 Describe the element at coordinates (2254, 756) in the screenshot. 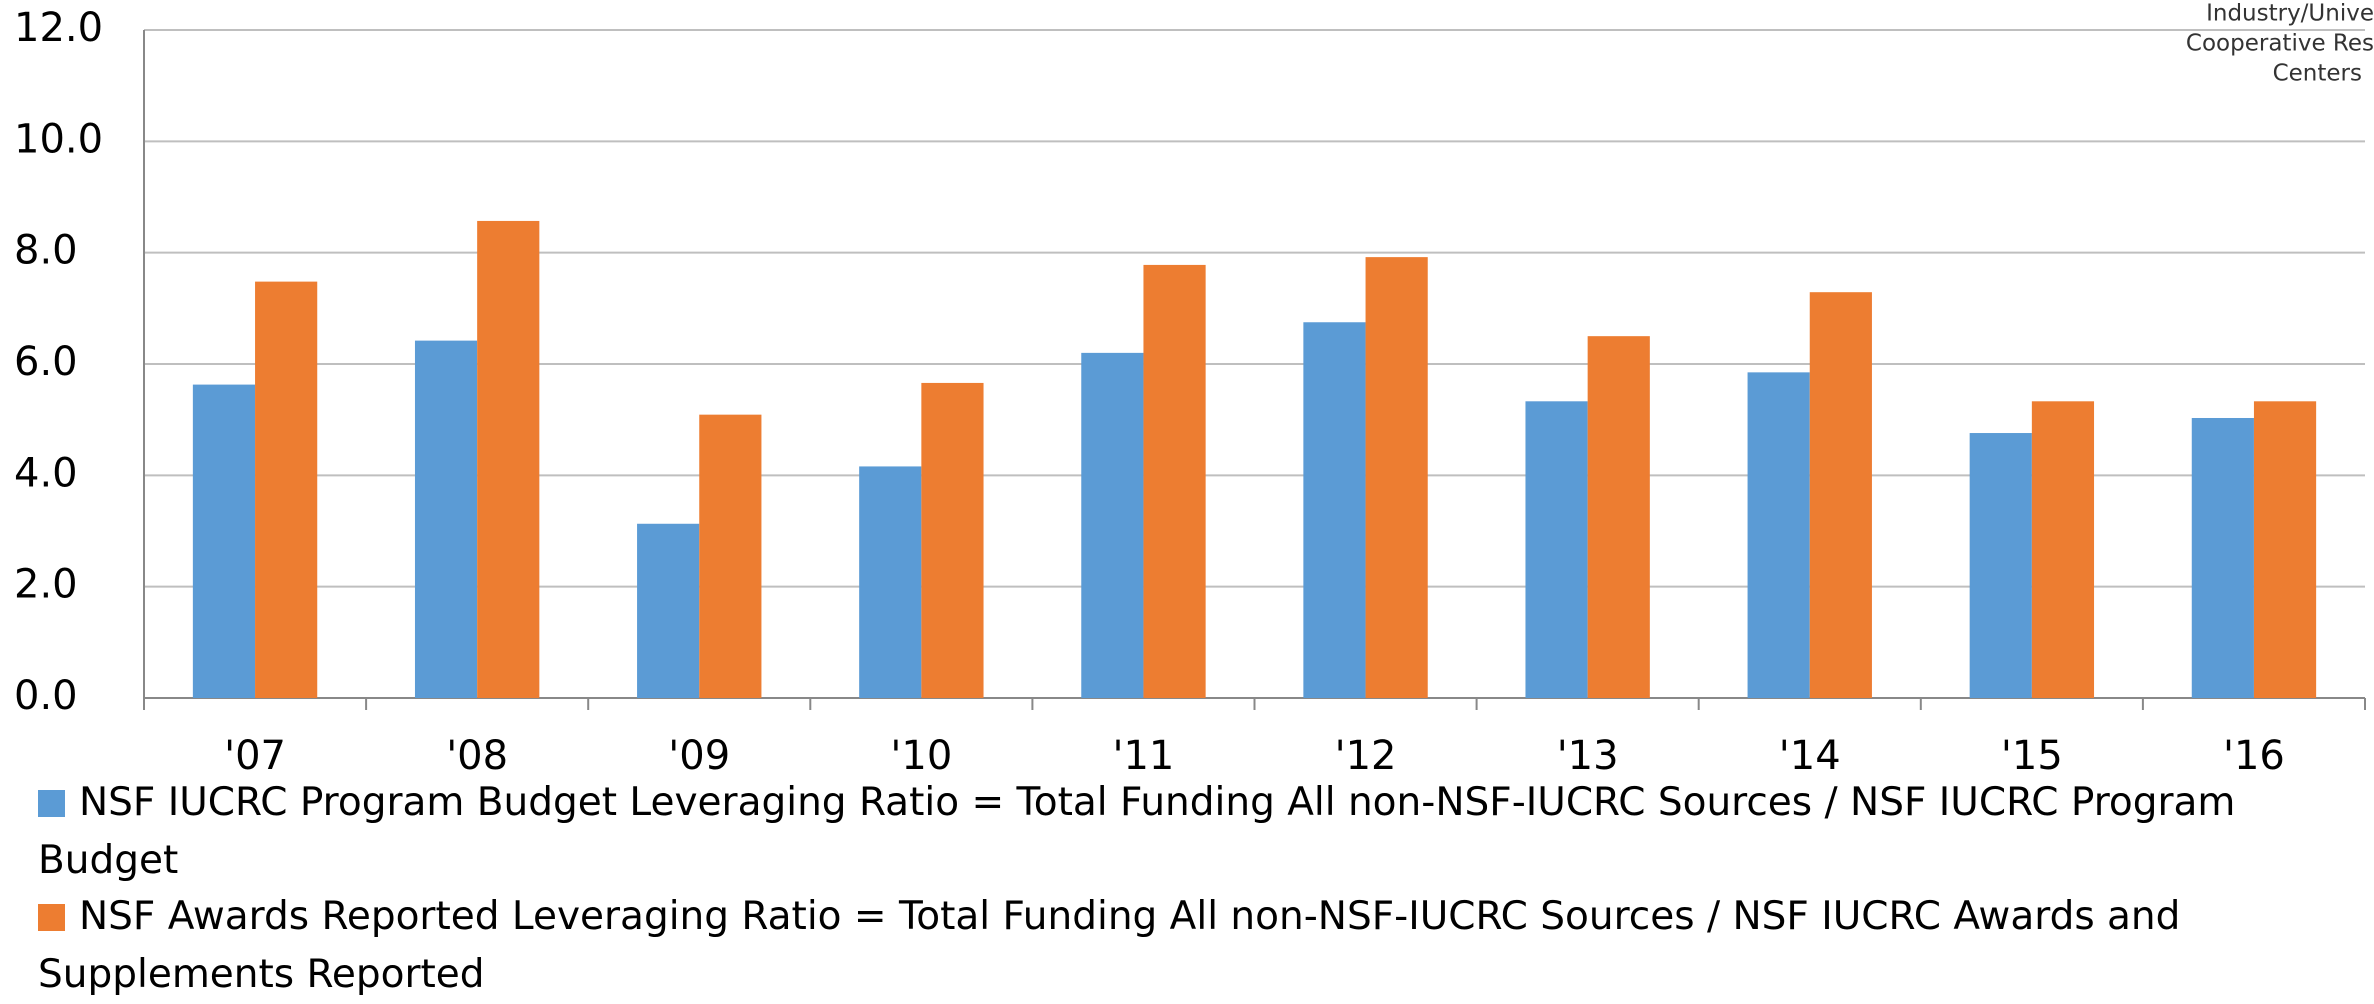

I see `x-tick-label: '16` at that location.